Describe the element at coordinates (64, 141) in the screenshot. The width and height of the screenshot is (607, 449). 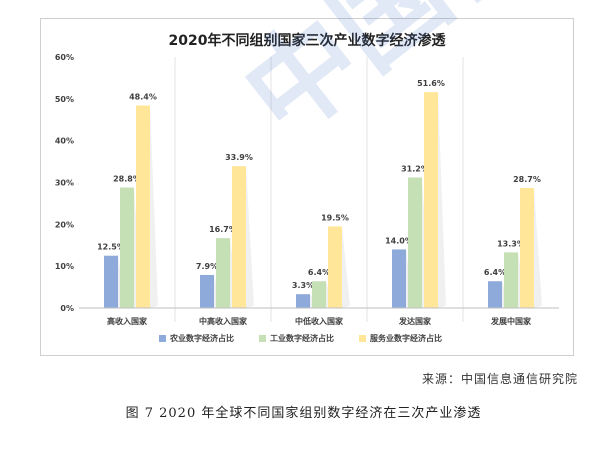
I see `y-tick-label: 40%` at that location.